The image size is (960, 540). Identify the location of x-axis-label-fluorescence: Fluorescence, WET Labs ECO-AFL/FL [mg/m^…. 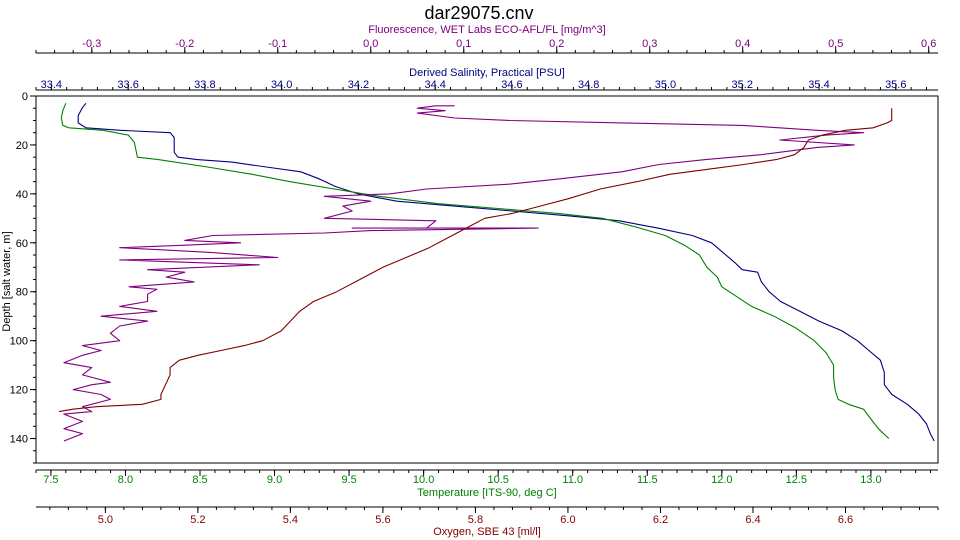
(486, 30).